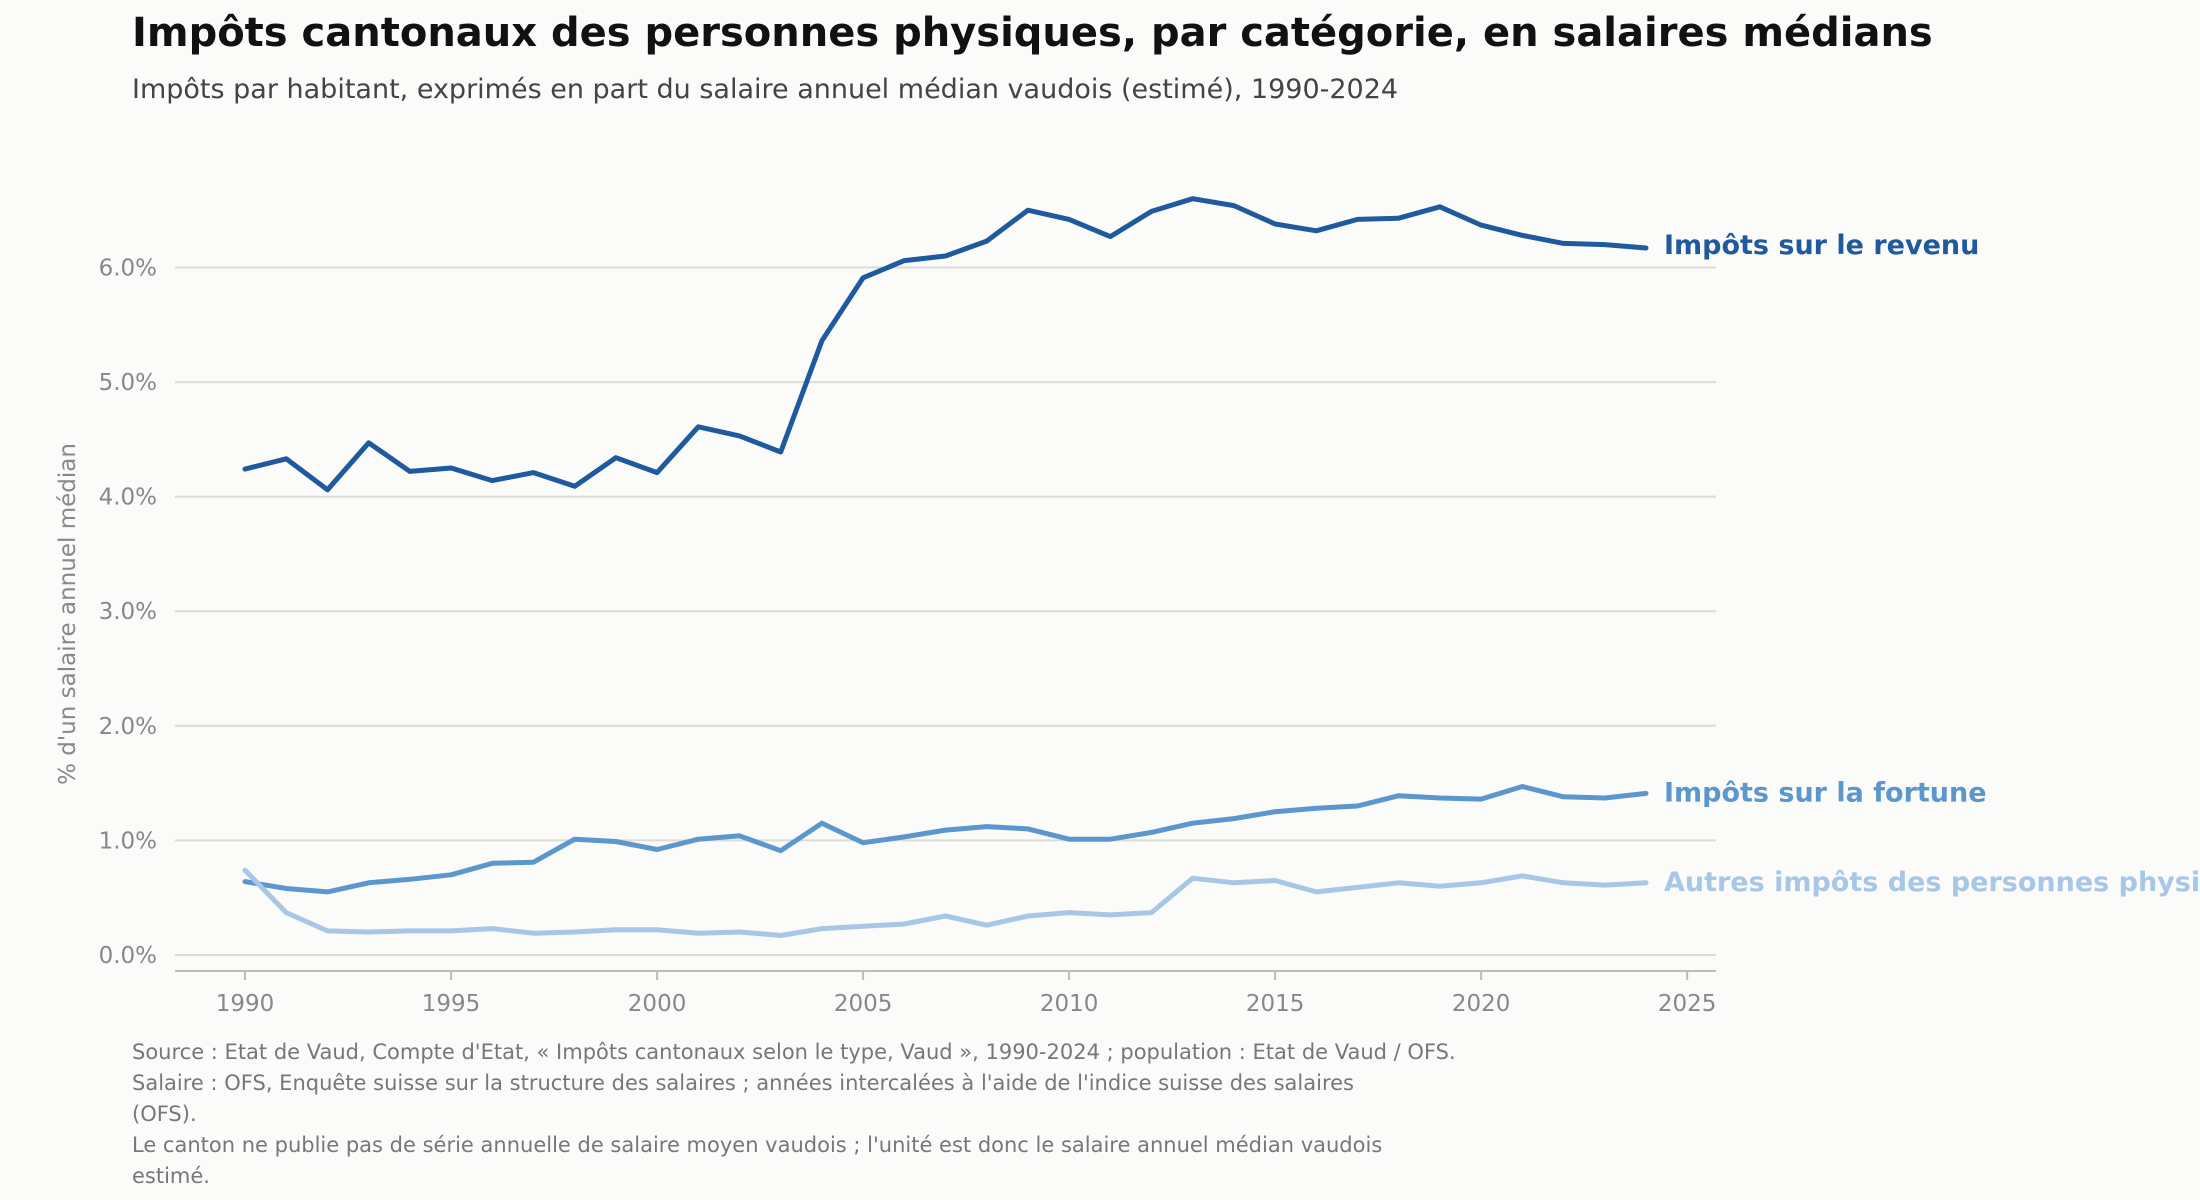  Describe the element at coordinates (1687, 1004) in the screenshot. I see `x-tick-label: 2025` at that location.